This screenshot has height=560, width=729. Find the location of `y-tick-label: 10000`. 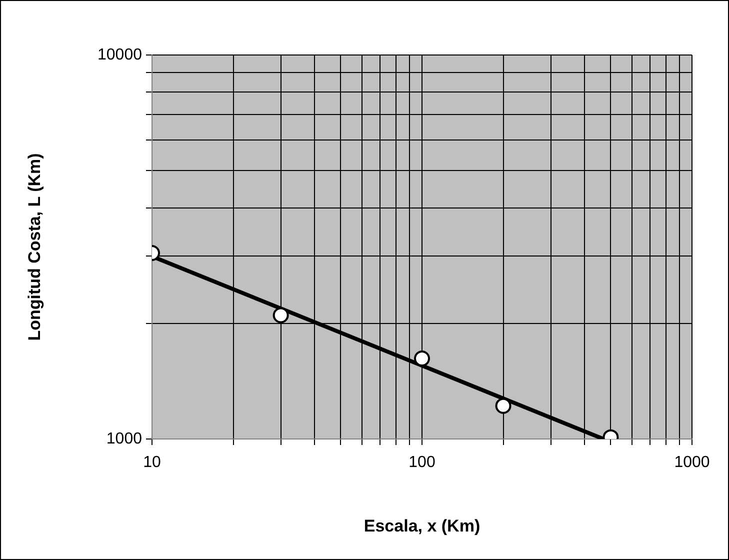

y-tick-label: 10000 is located at coordinates (120, 55).